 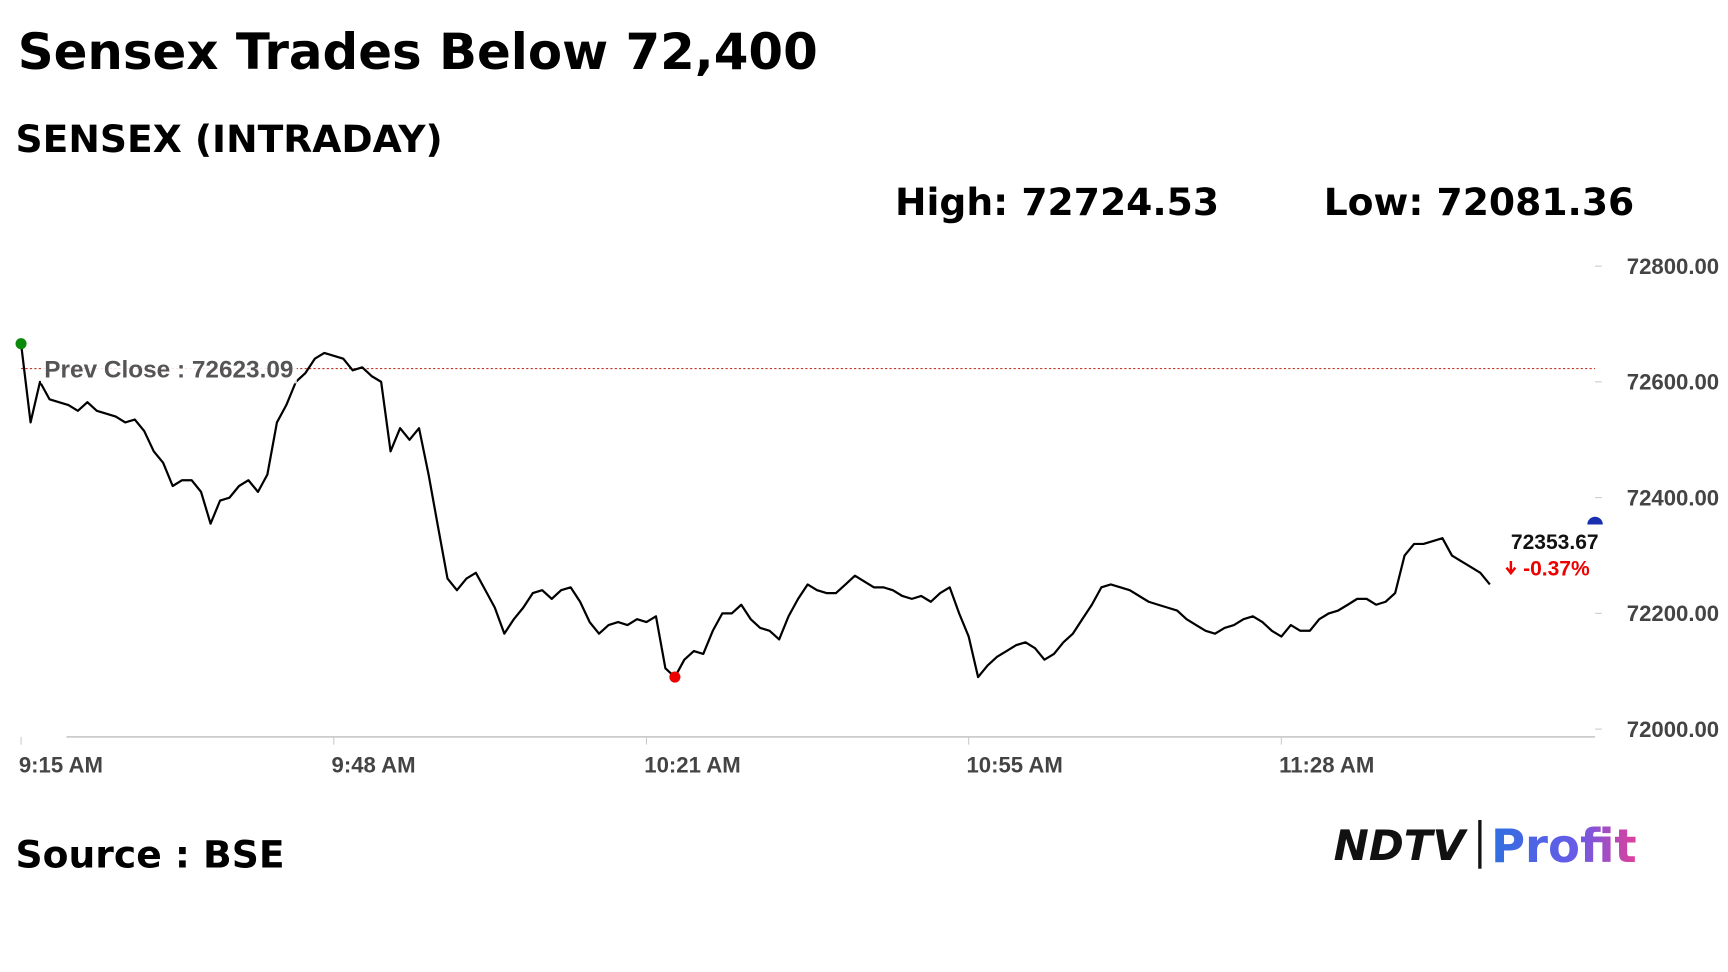 I want to click on prev-close-label-bg, so click(x=168, y=370).